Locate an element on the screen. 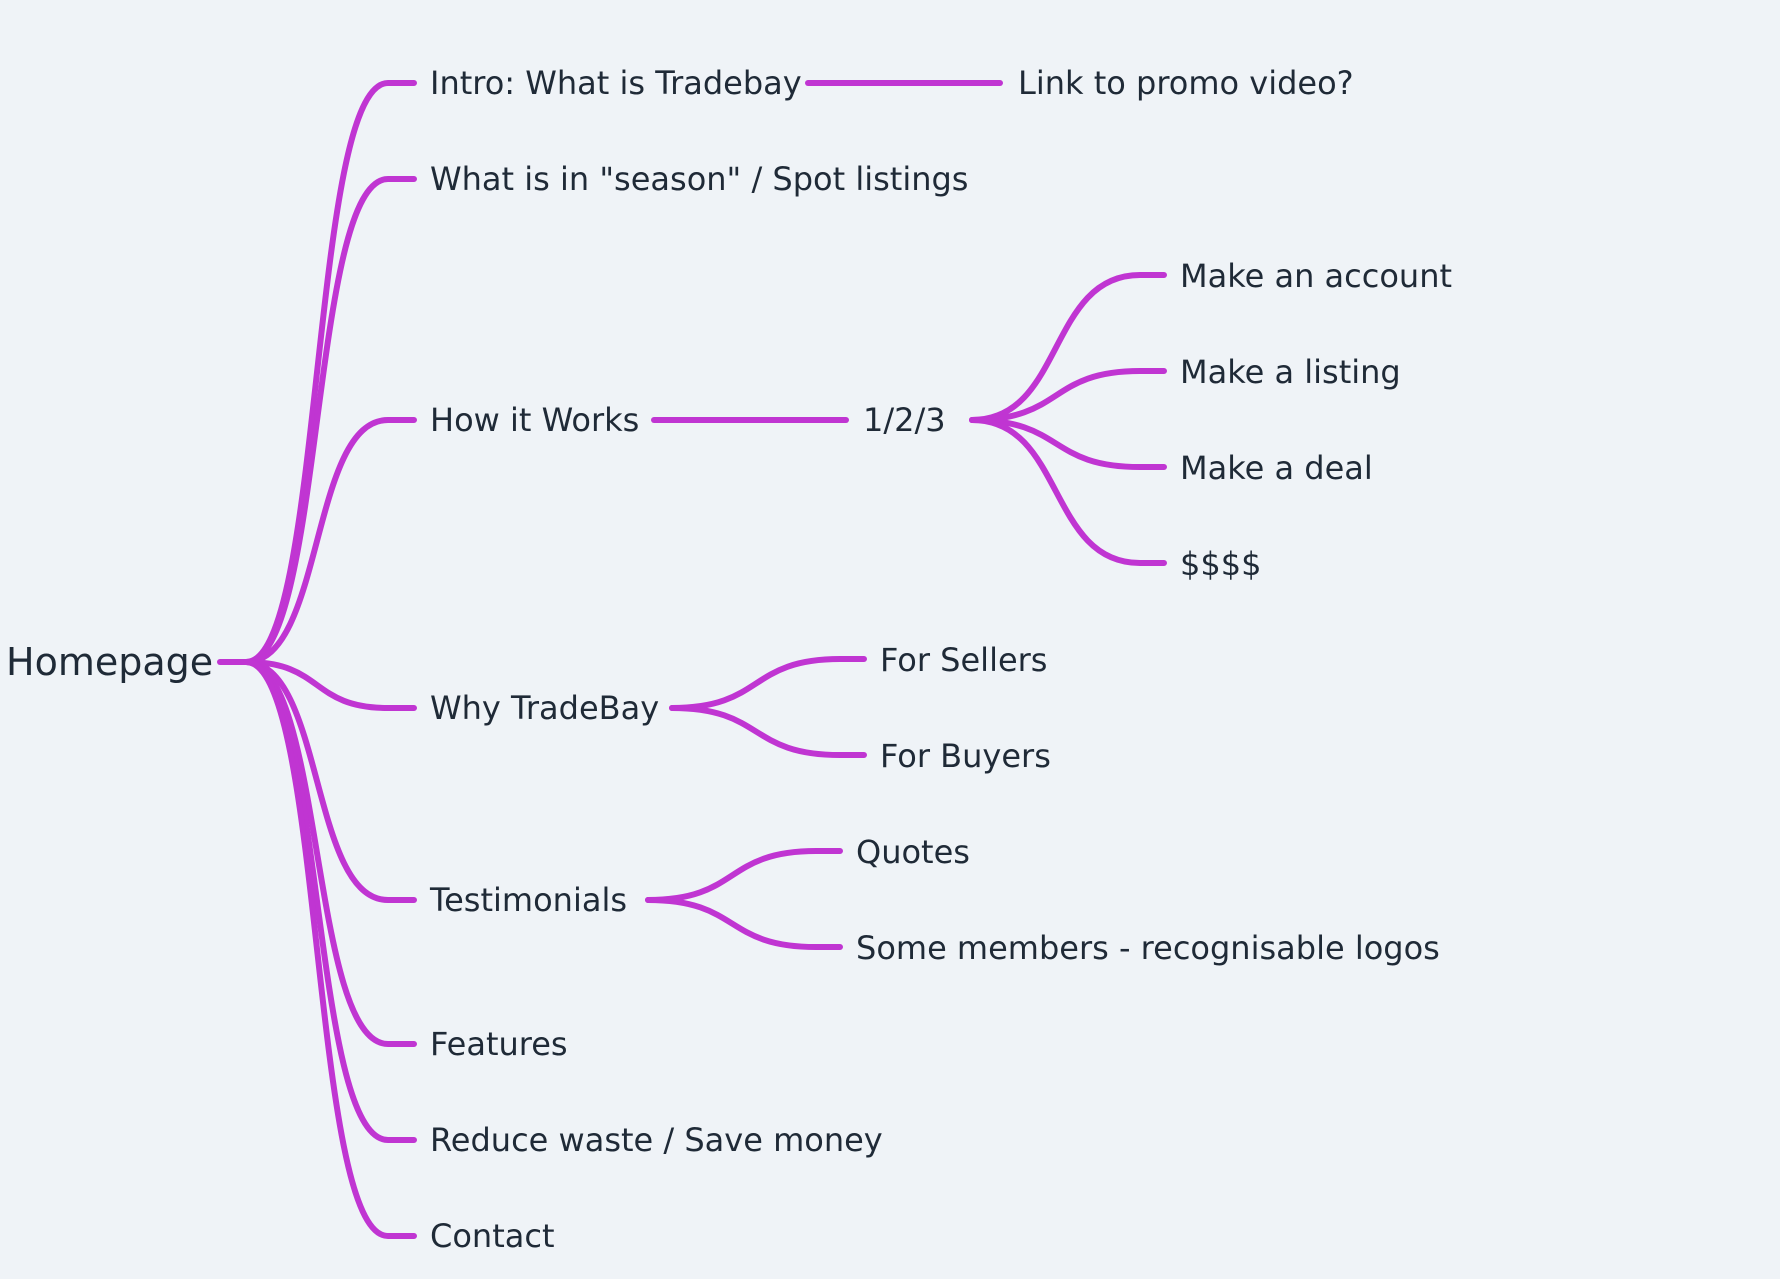 Image resolution: width=1780 pixels, height=1279 pixels. connector-season is located at coordinates (330, 420).